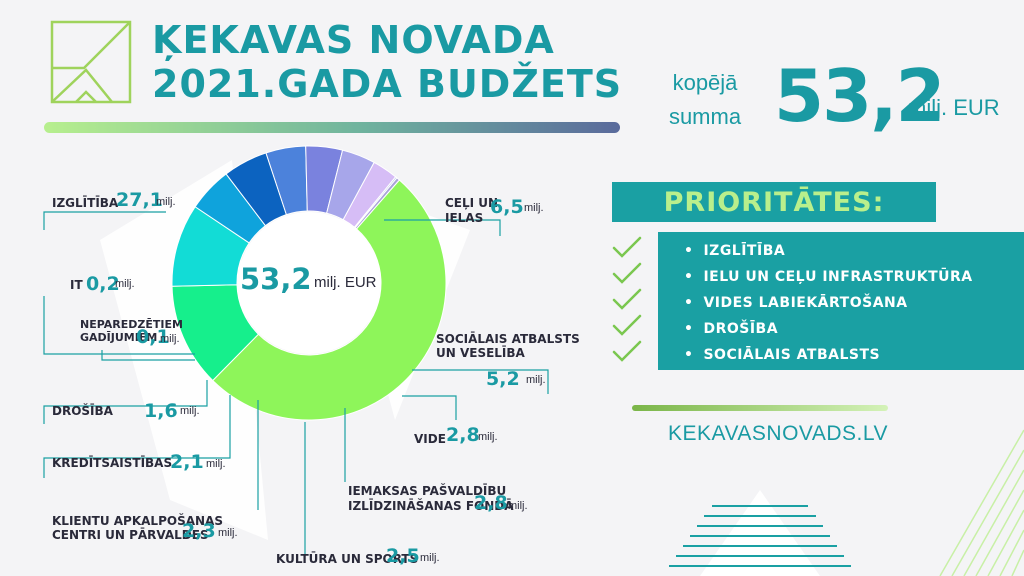  I want to click on leader-izglitiba, so click(104, 220).